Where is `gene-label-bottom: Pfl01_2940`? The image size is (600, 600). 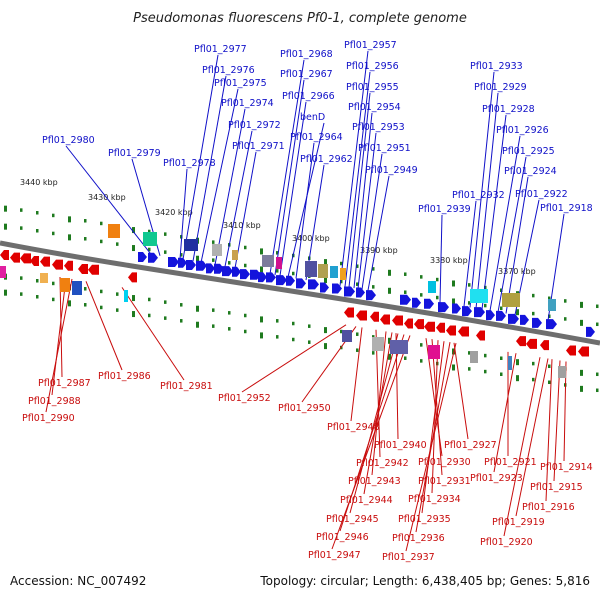 gene-label-bottom: Pfl01_2940 is located at coordinates (400, 445).